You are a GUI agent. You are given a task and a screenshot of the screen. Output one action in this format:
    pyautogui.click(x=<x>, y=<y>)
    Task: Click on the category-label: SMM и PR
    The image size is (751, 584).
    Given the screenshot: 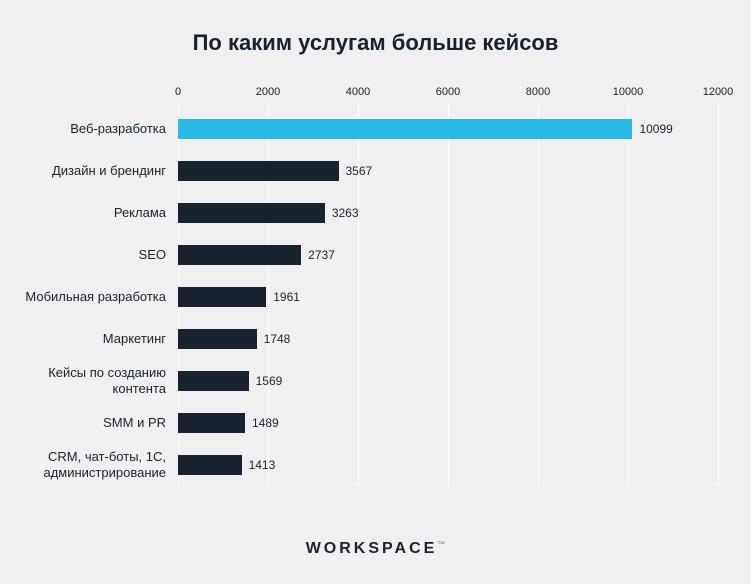 What is the action you would take?
    pyautogui.click(x=134, y=422)
    